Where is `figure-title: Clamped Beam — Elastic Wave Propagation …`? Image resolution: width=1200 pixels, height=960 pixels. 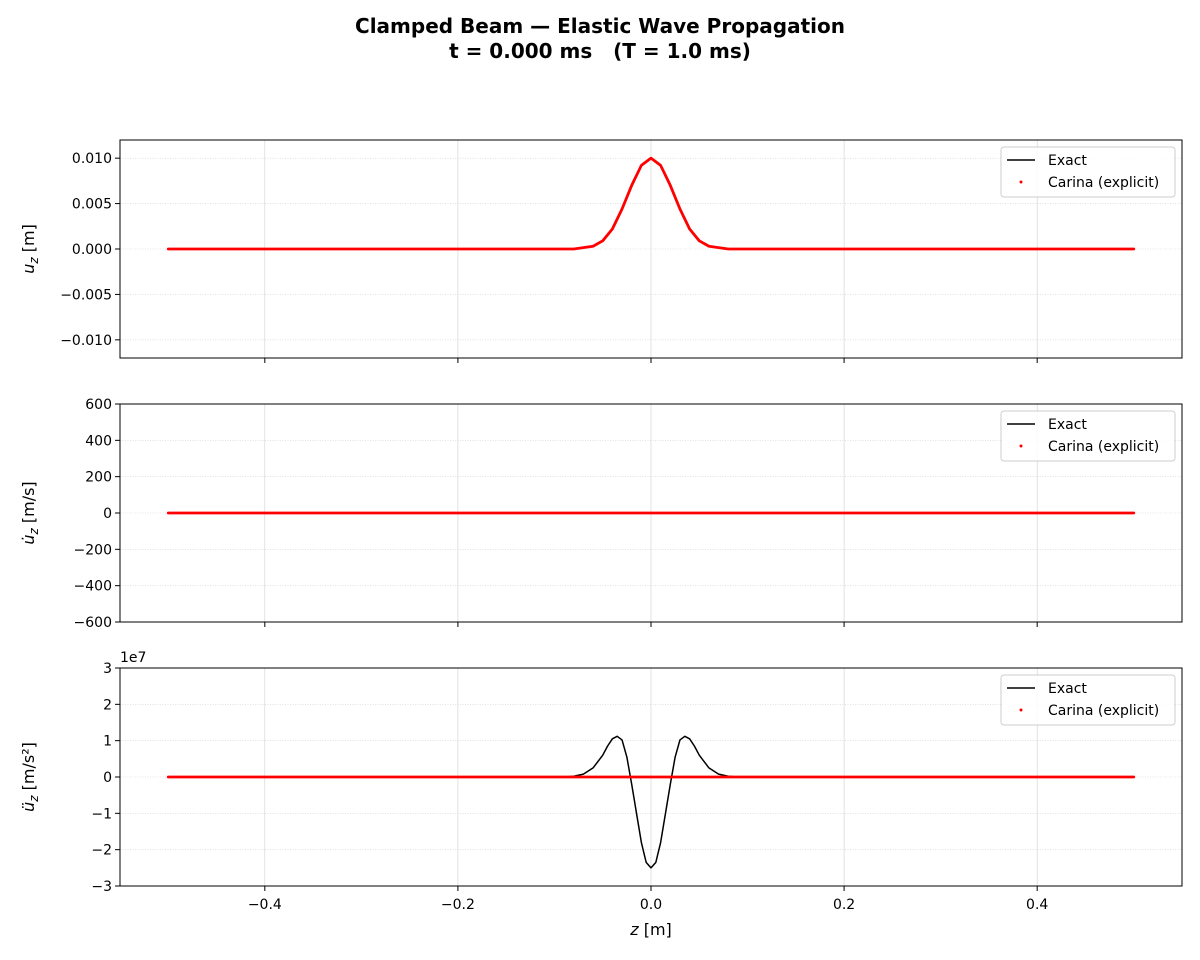
figure-title: Clamped Beam — Elastic Wave Propagation … is located at coordinates (600, 39).